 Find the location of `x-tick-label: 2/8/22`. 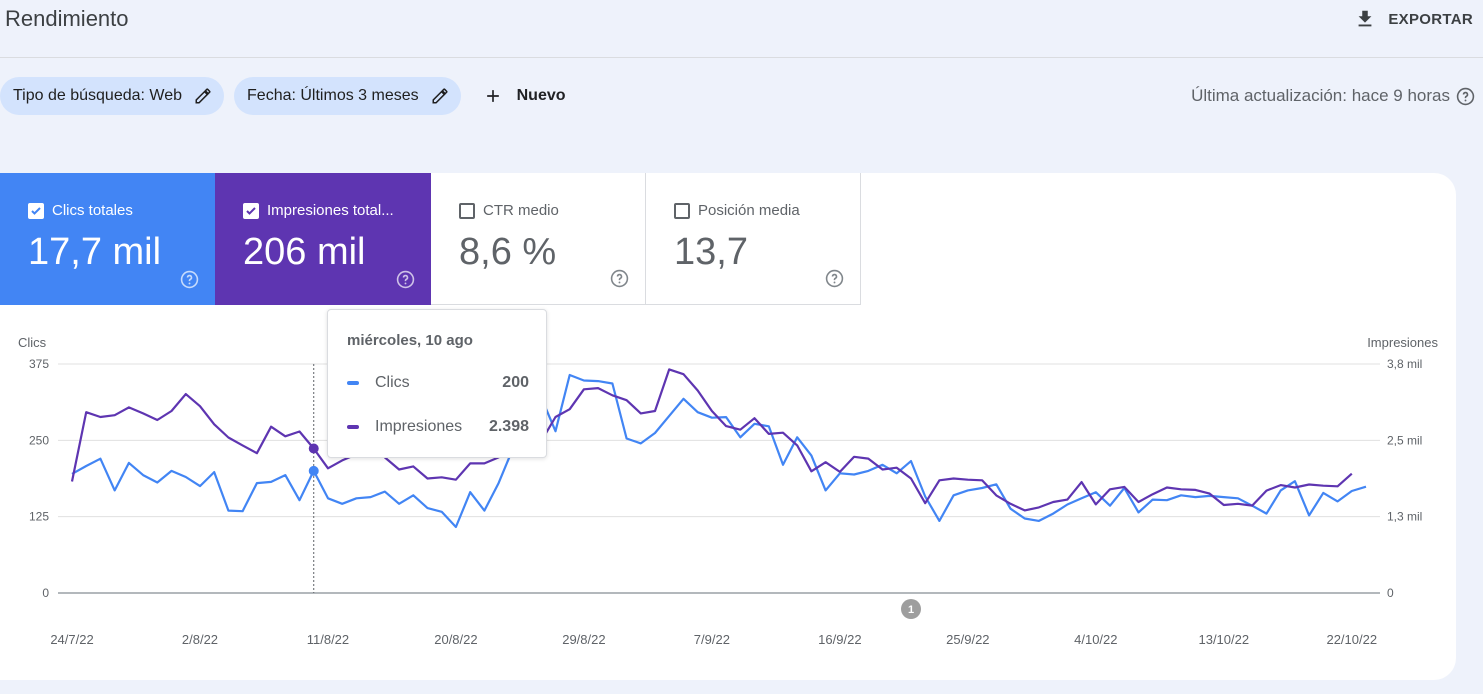

x-tick-label: 2/8/22 is located at coordinates (200, 639).